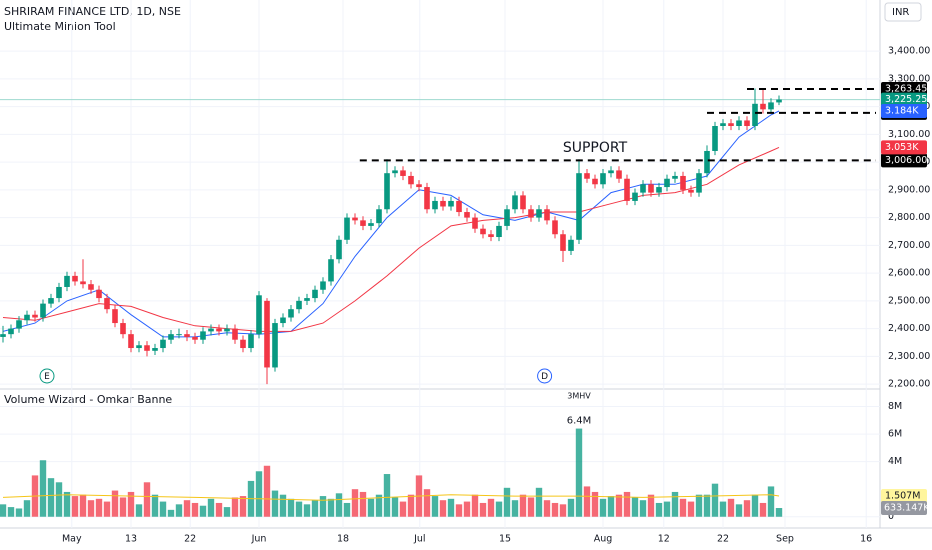  I want to click on ma-value-label: 3.053K, so click(902, 147).